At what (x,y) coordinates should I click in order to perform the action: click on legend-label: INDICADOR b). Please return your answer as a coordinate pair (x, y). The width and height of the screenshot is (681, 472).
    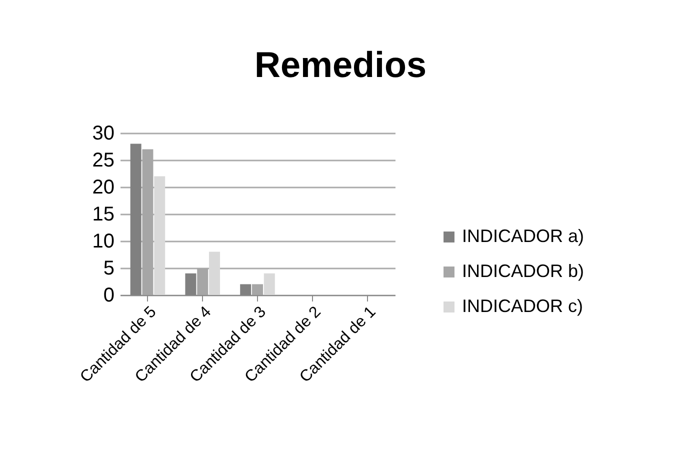
    Looking at the image, I should click on (523, 271).